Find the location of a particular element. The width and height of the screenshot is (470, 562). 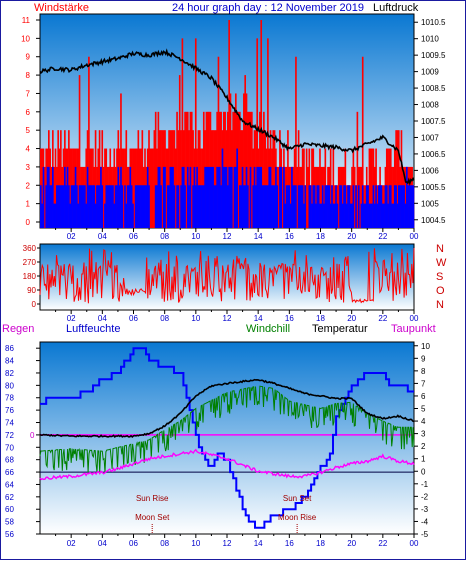

windchill-line is located at coordinates (227, 429).